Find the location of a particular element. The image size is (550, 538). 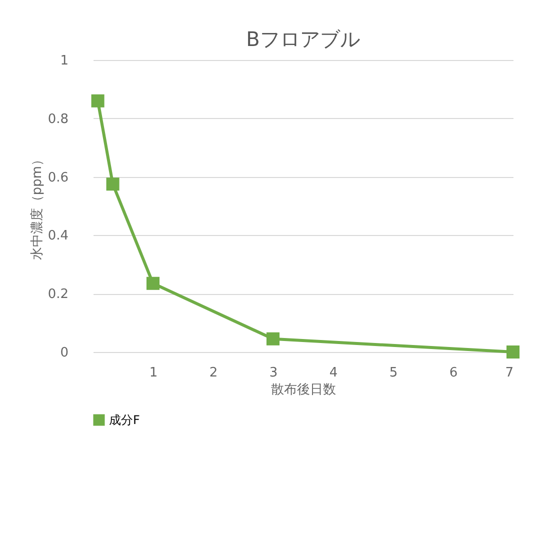

x-tick-label: 1 is located at coordinates (153, 373).